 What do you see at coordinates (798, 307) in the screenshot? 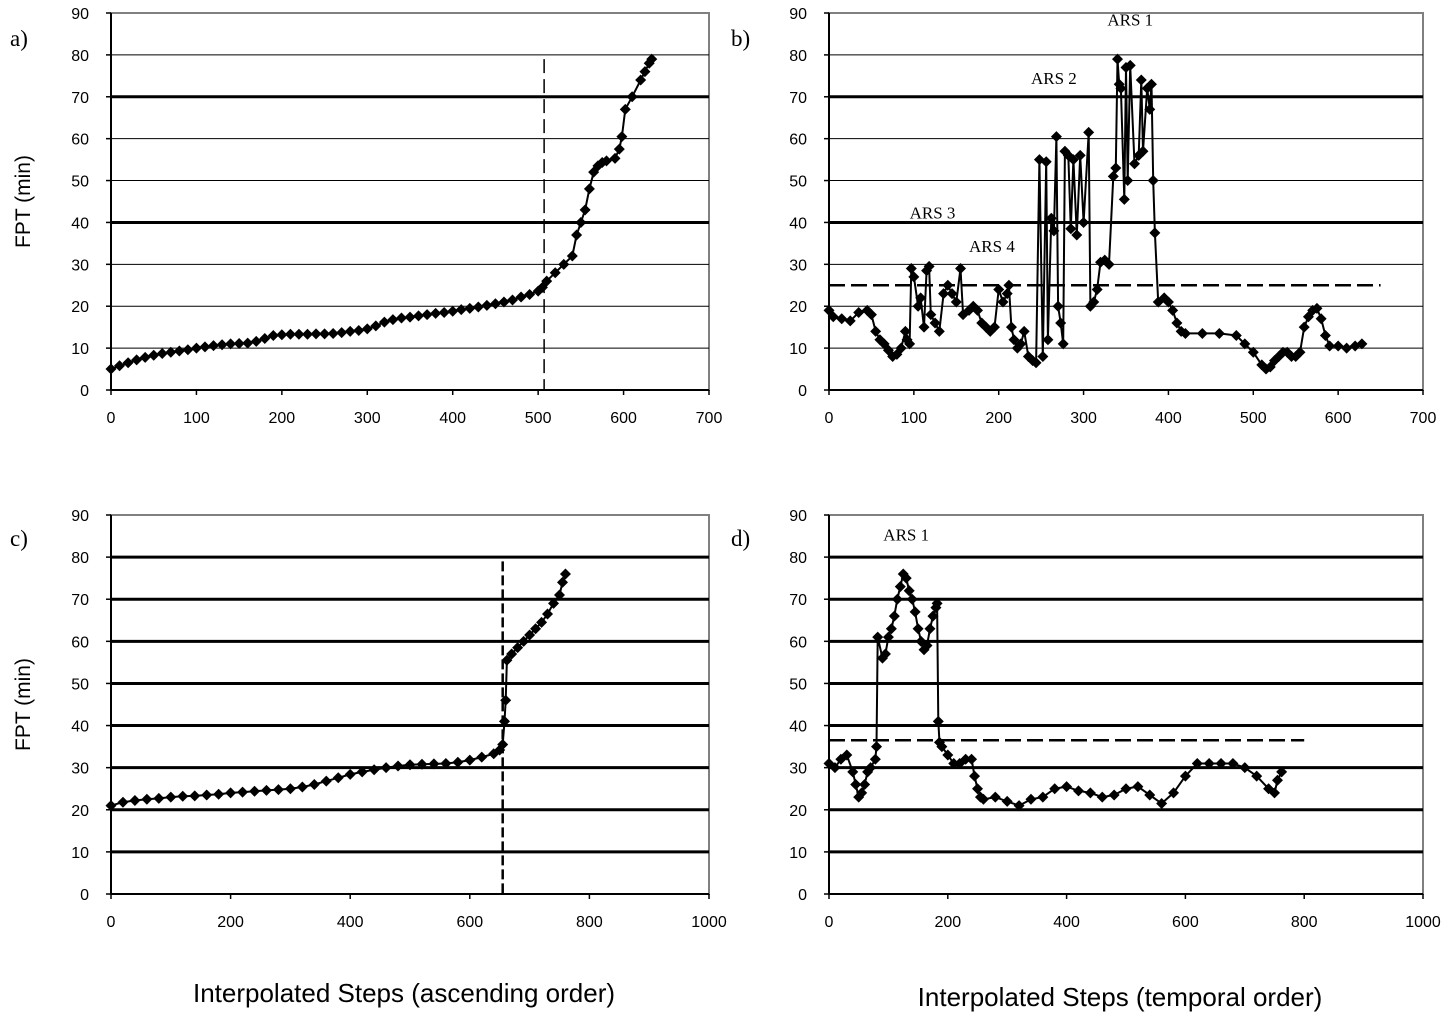
I see `panel-b-y-tick-label: 20` at bounding box center [798, 307].